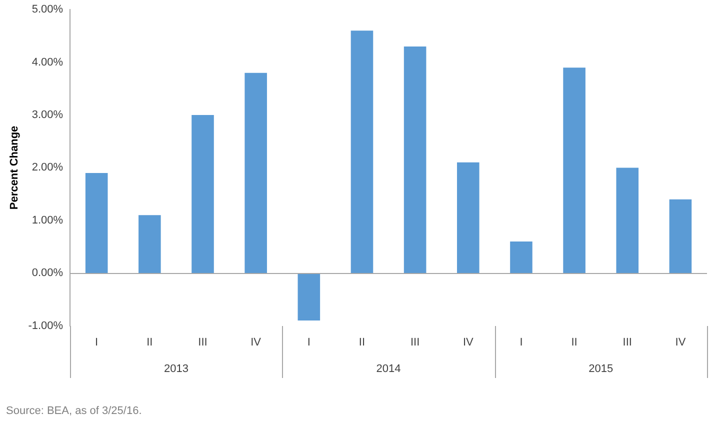 This screenshot has width=717, height=423. I want to click on source-note: Source: BEA, as of 3/25/16., so click(74, 411).